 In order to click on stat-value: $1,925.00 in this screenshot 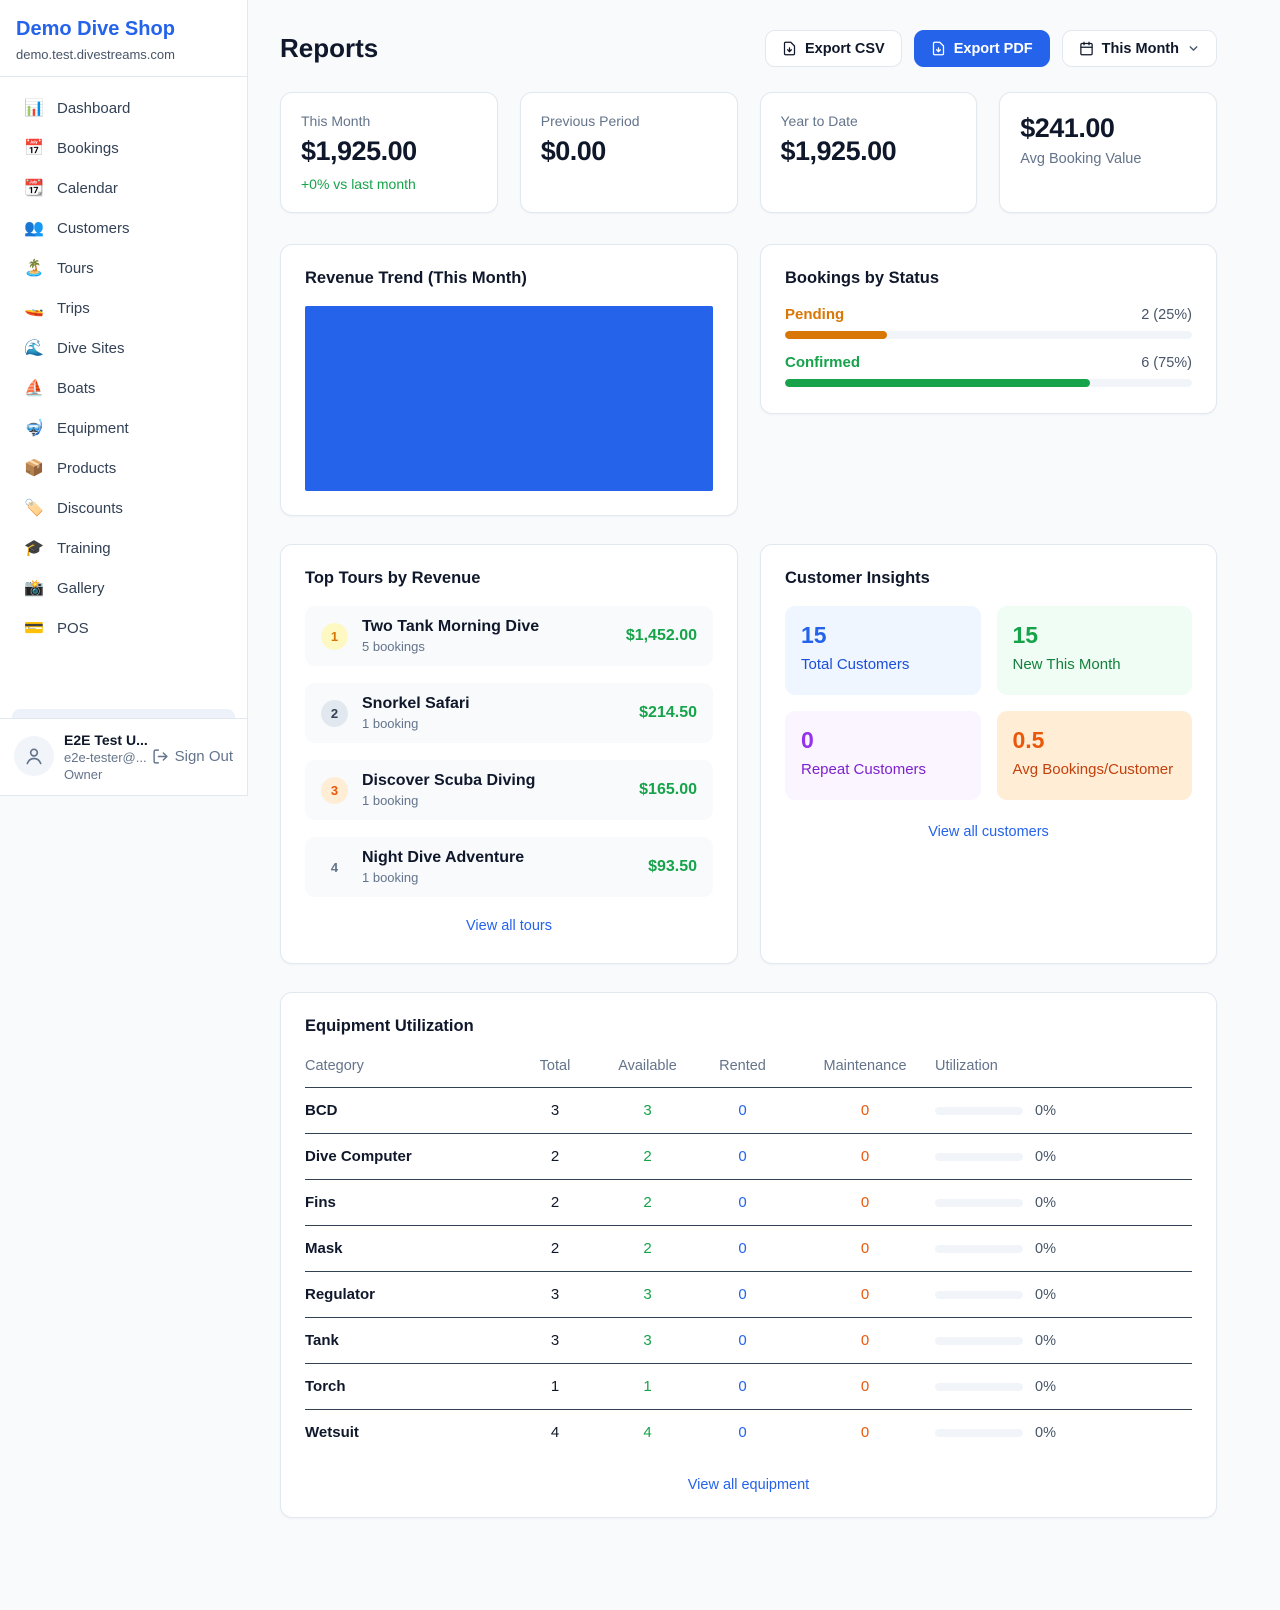, I will do `click(838, 151)`.